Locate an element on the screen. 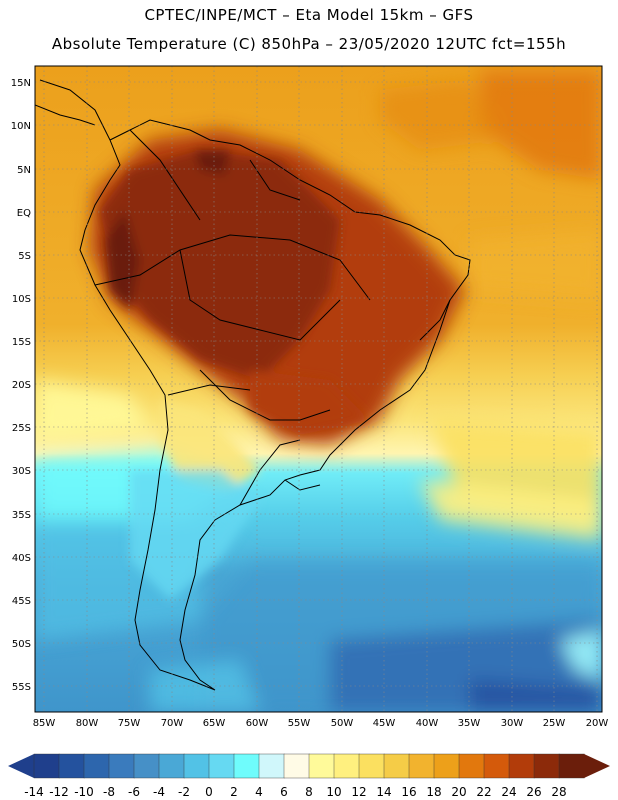 Image resolution: width=618 pixels, height=800 pixels. colorbar-tick-label: 14 is located at coordinates (383, 792).